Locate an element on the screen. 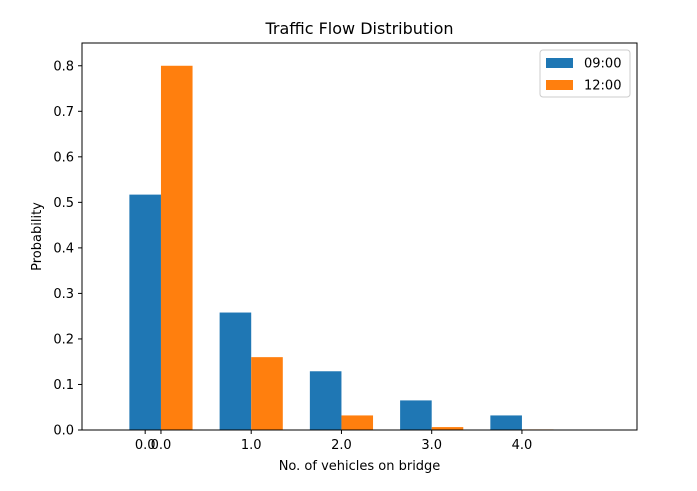  legend-label: 12:00 is located at coordinates (602, 86).